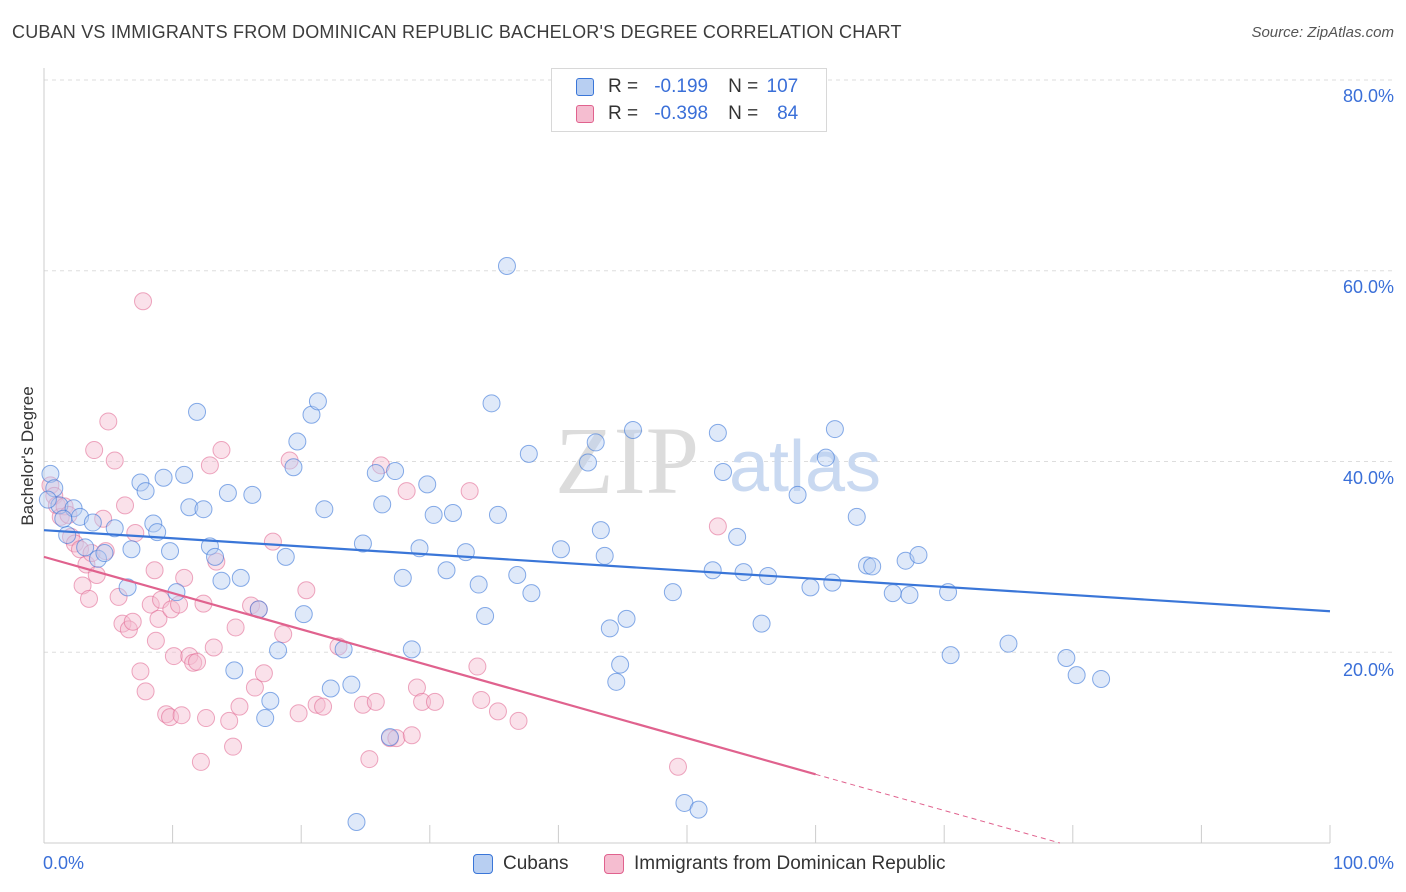 The height and width of the screenshot is (892, 1406). What do you see at coordinates (1368, 287) in the screenshot?
I see `y-tick-60: 60.0%` at bounding box center [1368, 287].